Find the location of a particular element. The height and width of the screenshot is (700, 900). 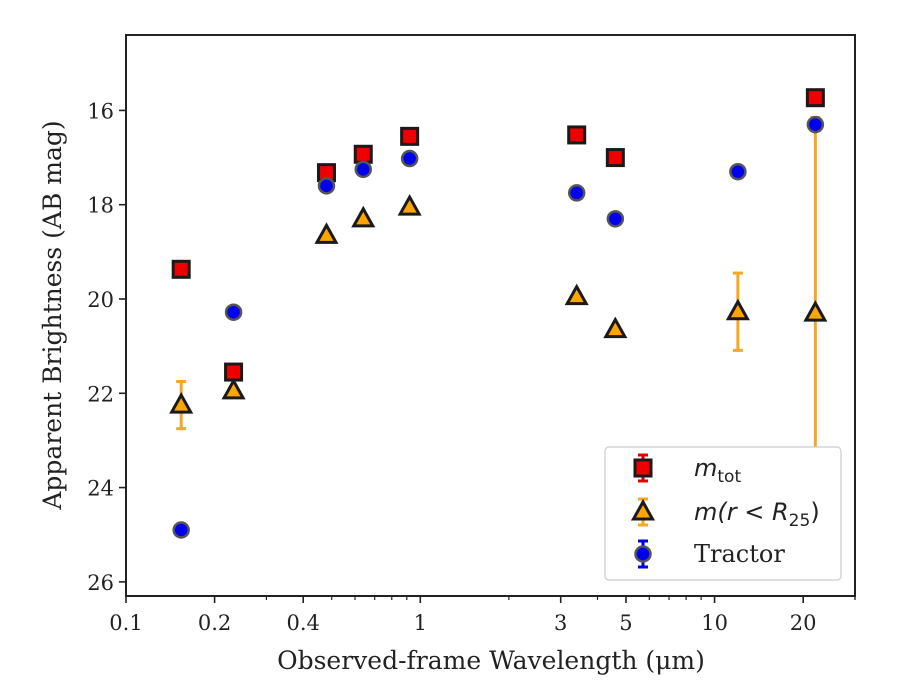

legend-marker-triangle is located at coordinates (643, 509).